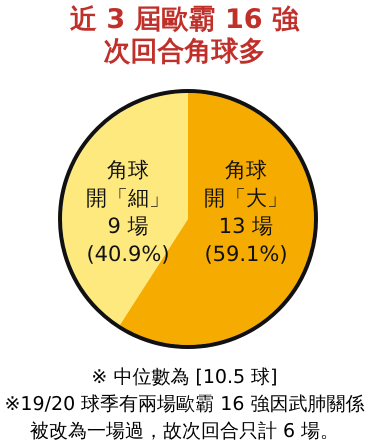  I want to click on data-label: 13 場 (59.1%), so click(246, 240).